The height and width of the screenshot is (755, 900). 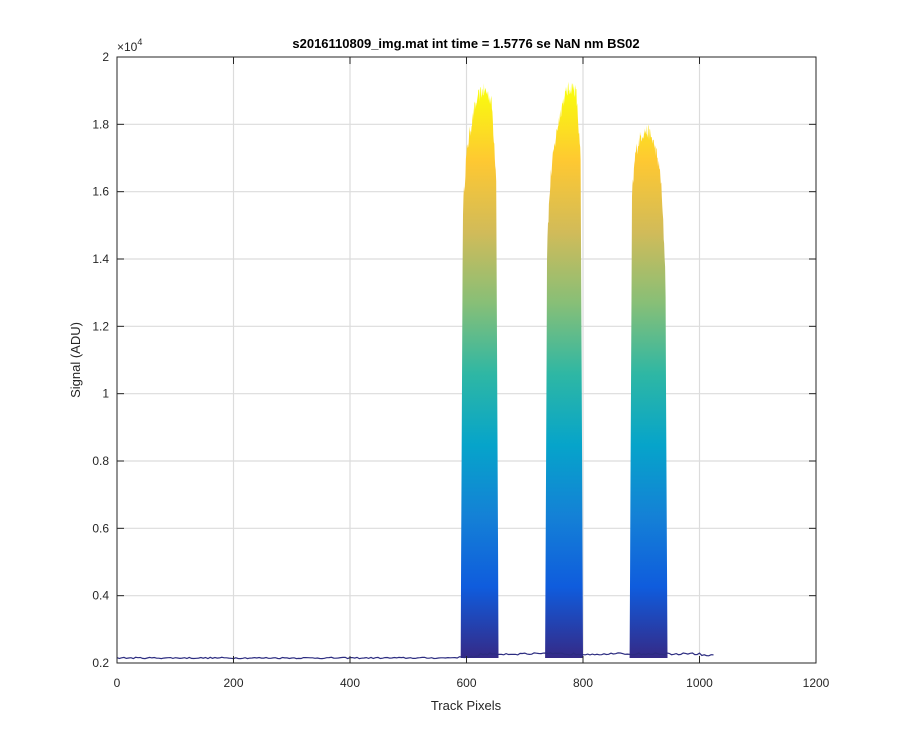 I want to click on x-tick-label: 200, so click(x=233, y=683).